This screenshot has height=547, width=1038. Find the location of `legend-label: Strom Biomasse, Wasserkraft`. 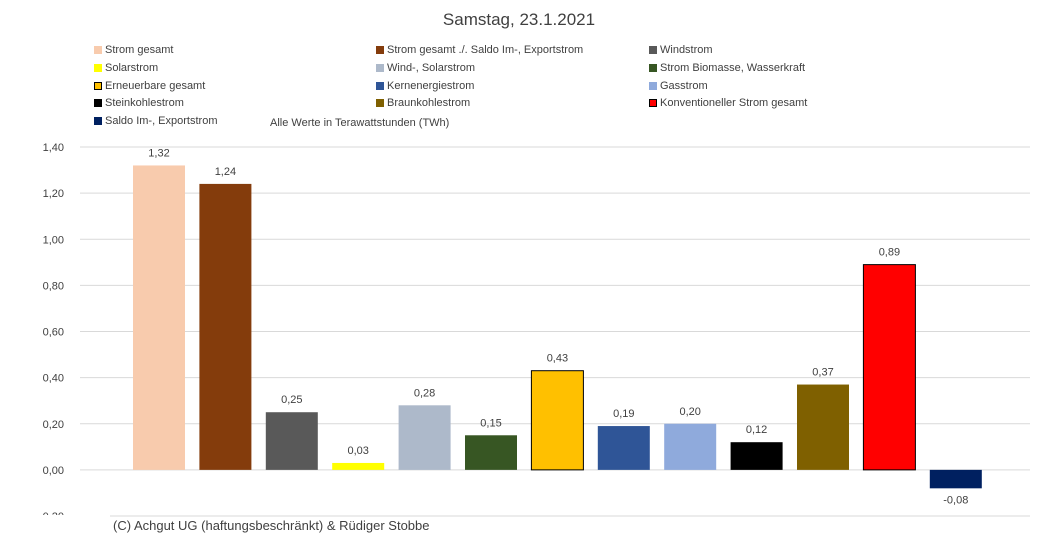

legend-label: Strom Biomasse, Wasserkraft is located at coordinates (733, 67).